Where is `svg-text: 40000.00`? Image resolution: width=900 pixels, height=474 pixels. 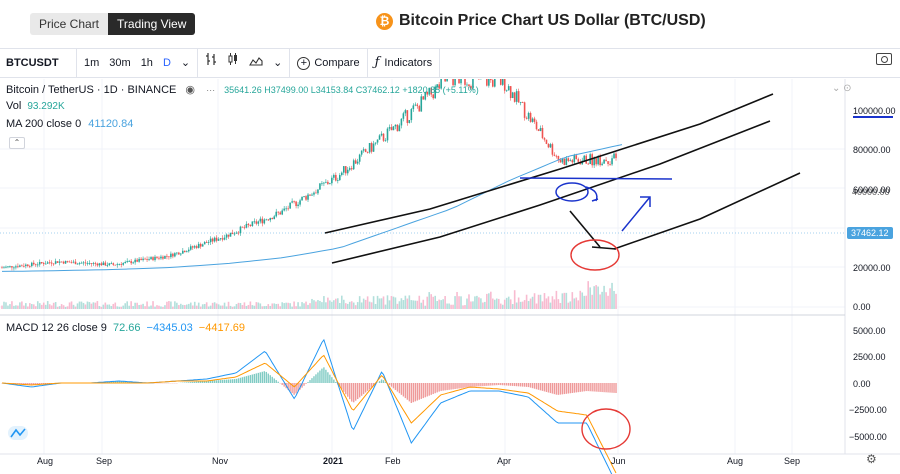 svg-text: 40000.00 is located at coordinates (871, 192).